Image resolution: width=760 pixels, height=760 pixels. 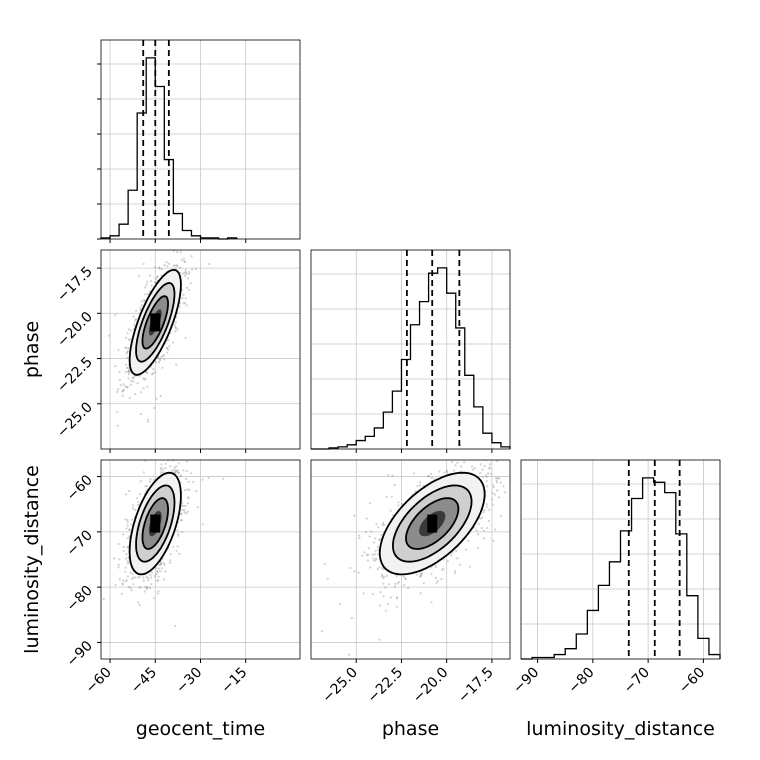 I want to click on x-axis-label: geocent_time, so click(x=200, y=729).